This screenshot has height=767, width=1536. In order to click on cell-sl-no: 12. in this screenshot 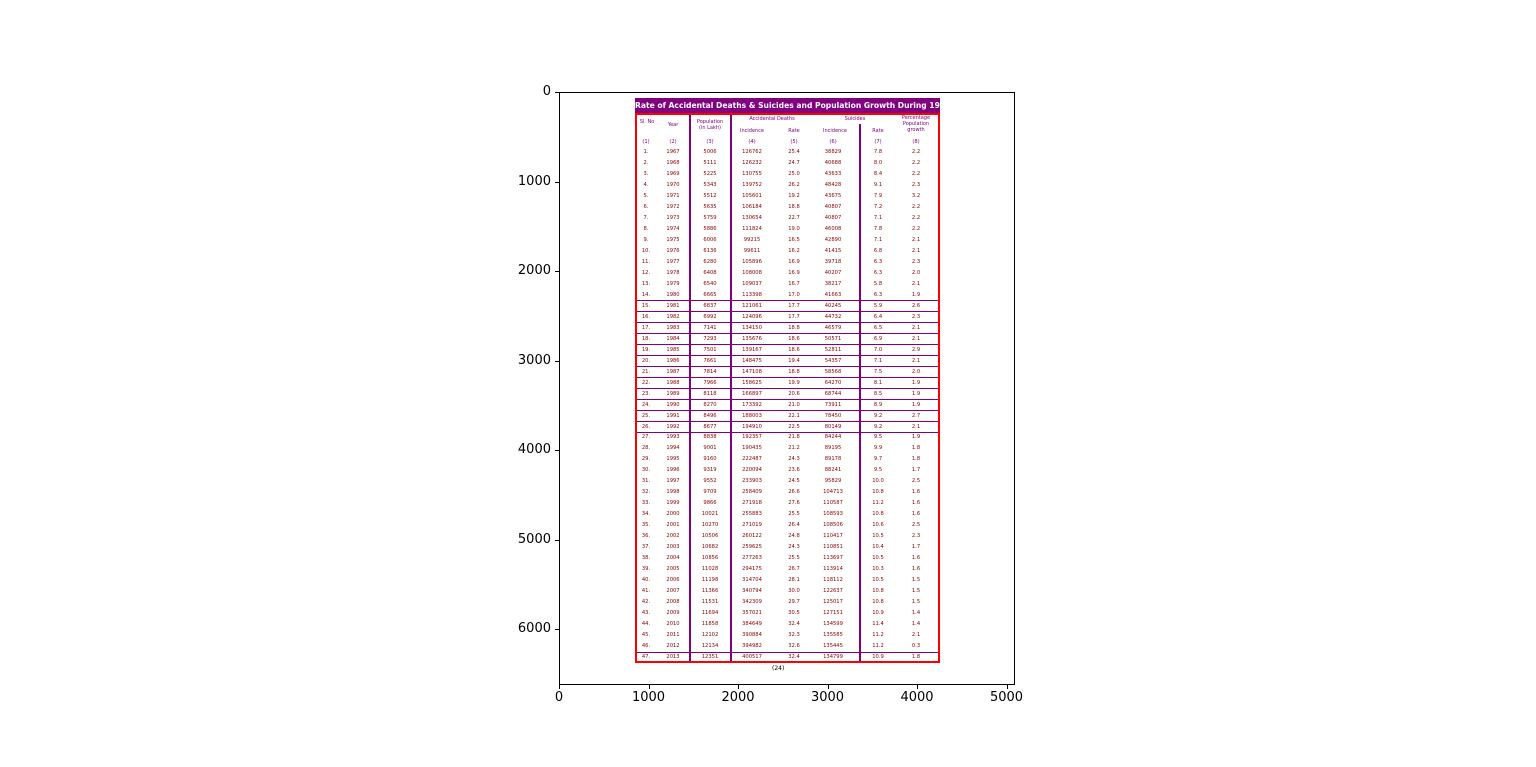, I will do `click(646, 272)`.